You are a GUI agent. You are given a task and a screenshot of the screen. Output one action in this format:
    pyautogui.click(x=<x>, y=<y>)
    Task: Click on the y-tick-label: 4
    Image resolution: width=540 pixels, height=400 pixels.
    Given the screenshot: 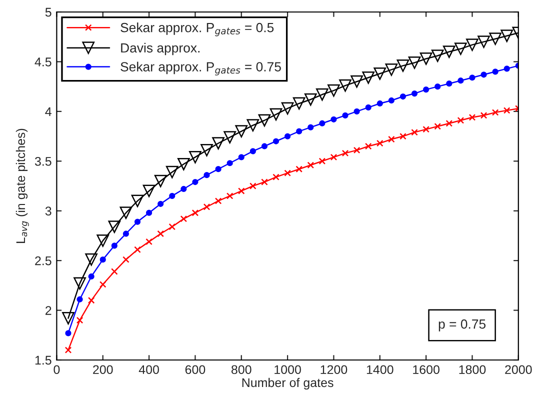 What is the action you would take?
    pyautogui.click(x=48, y=111)
    